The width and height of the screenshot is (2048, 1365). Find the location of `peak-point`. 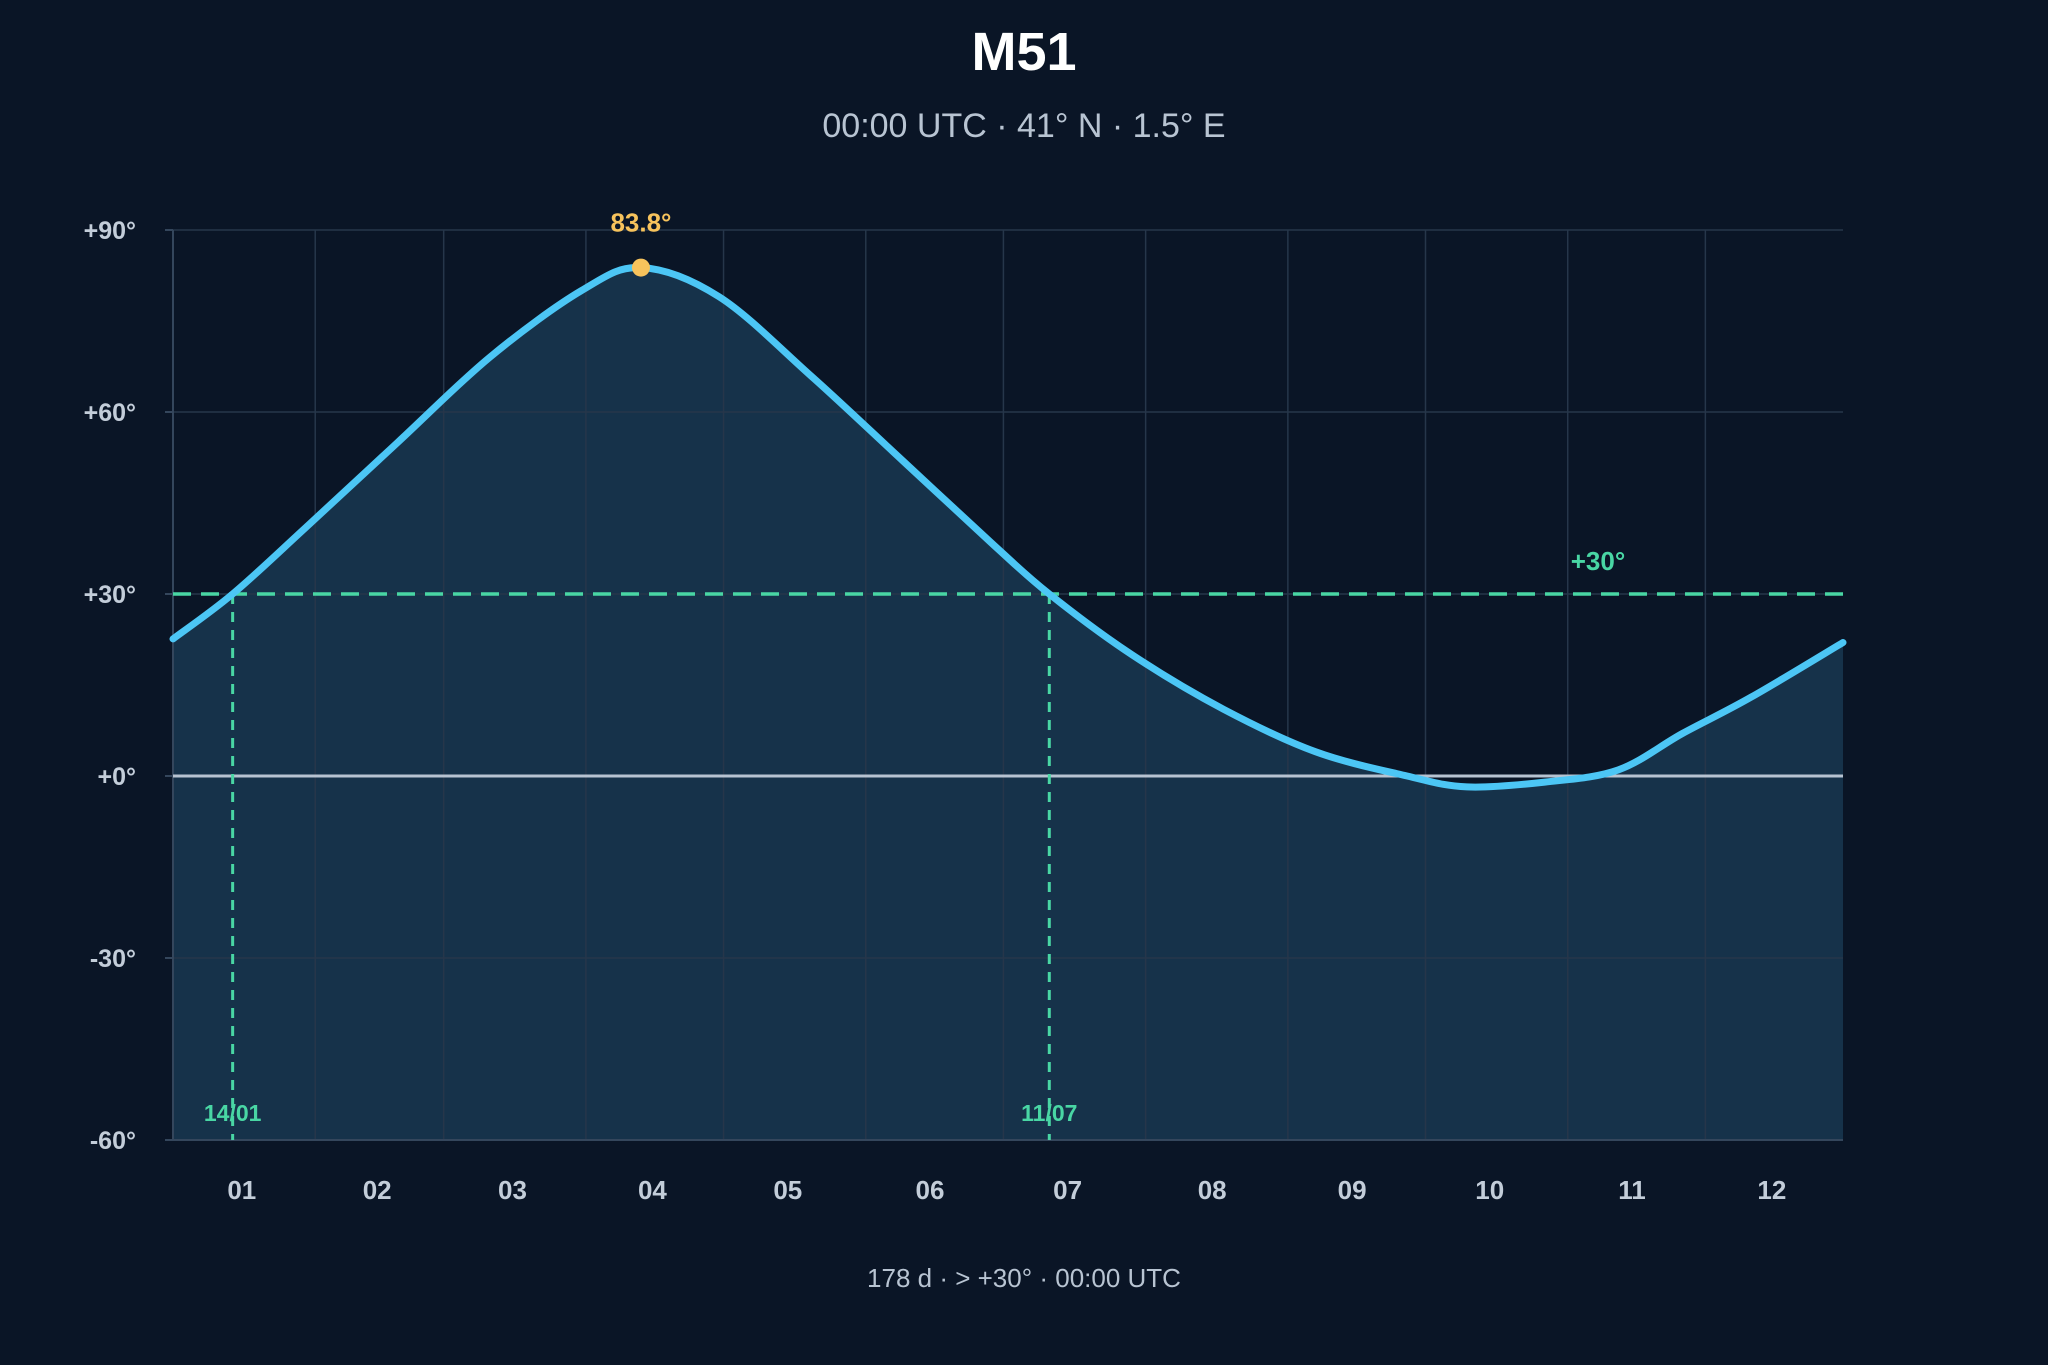

peak-point is located at coordinates (640, 267).